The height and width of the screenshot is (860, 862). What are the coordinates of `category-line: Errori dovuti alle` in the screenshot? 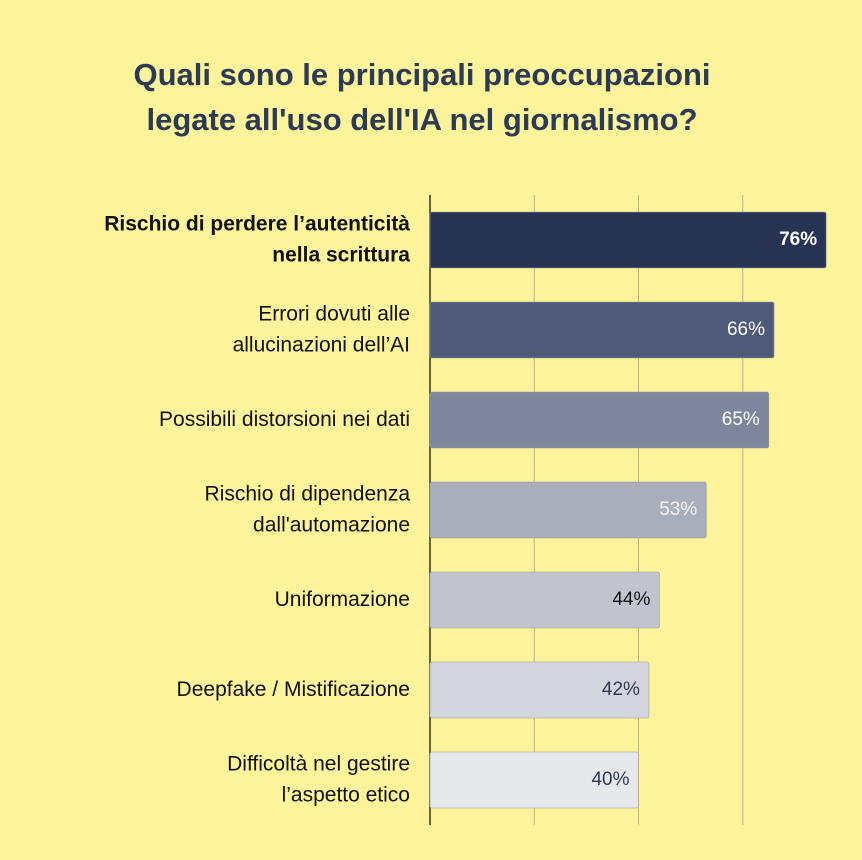 It's located at (334, 313).